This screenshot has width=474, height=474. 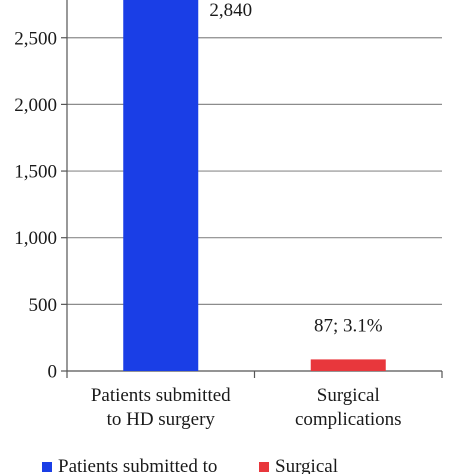 What do you see at coordinates (35, 105) in the screenshot?
I see `y-tick-label: 2,000` at bounding box center [35, 105].